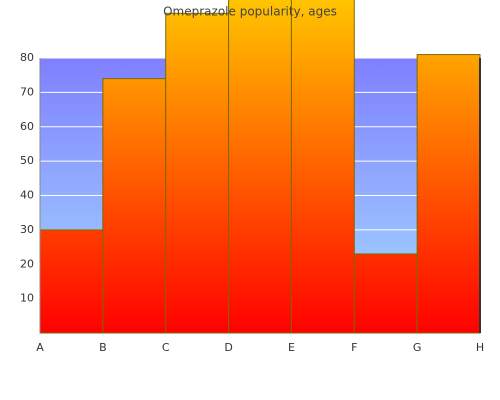 Image resolution: width=500 pixels, height=400 pixels. What do you see at coordinates (27, 298) in the screenshot?
I see `y-tick-label: 10` at bounding box center [27, 298].